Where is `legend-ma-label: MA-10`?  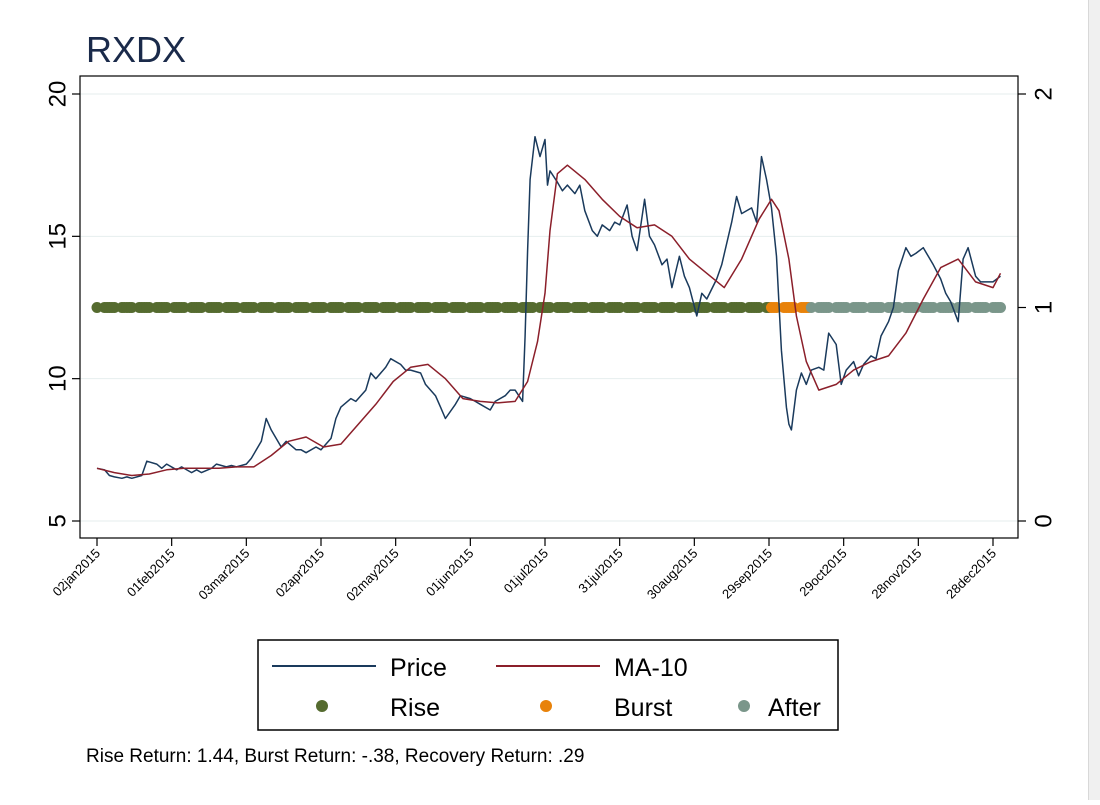 legend-ma-label: MA-10 is located at coordinates (651, 668).